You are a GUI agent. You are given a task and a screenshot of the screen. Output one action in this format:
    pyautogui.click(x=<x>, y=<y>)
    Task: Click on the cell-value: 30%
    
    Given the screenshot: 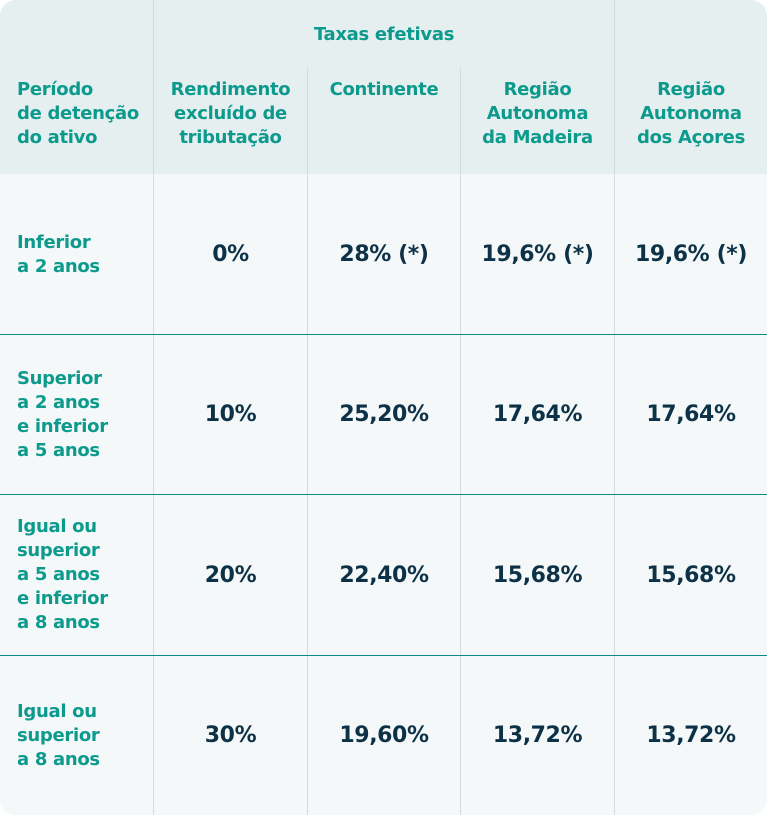 What is the action you would take?
    pyautogui.click(x=230, y=735)
    